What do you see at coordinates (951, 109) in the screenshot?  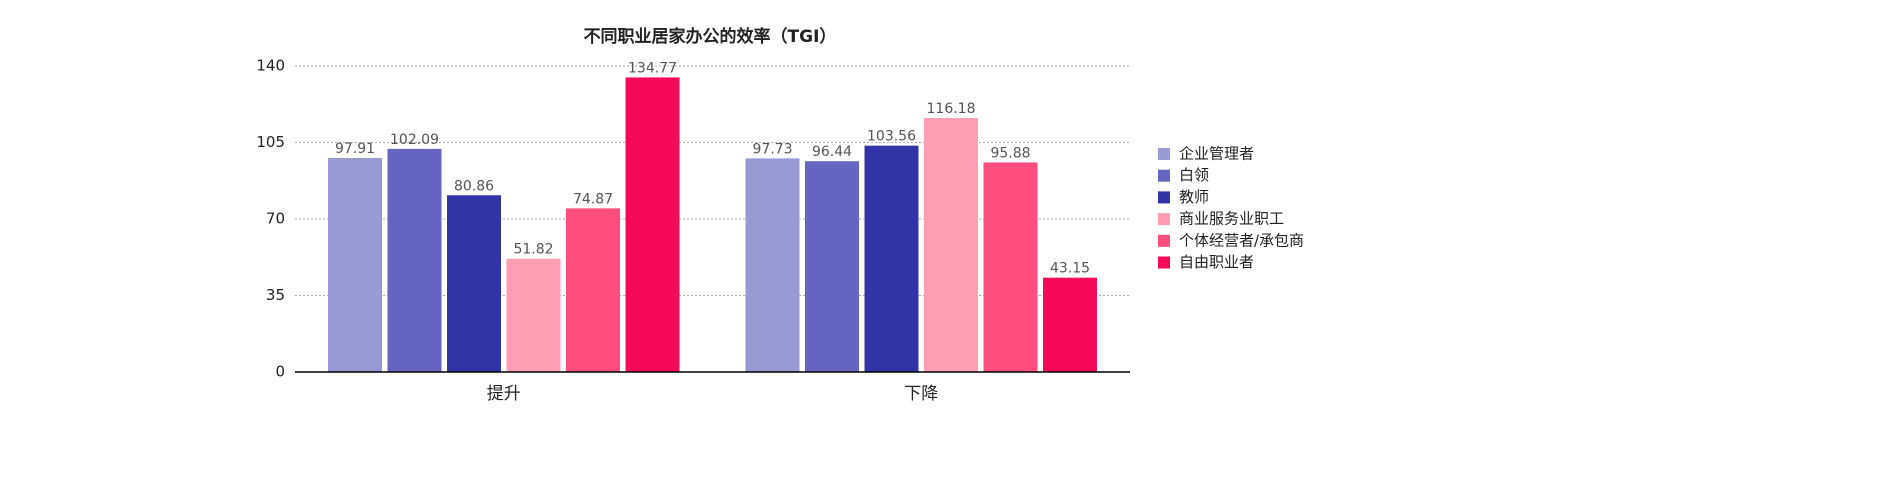 I see `value-label: 116.18` at bounding box center [951, 109].